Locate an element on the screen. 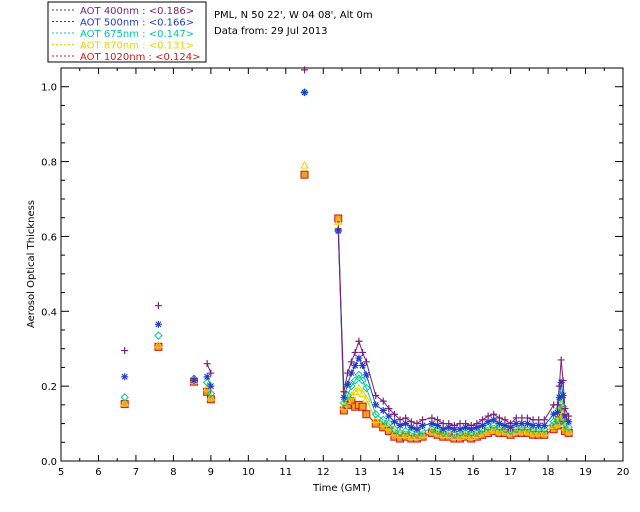  x-tick-label: 10 is located at coordinates (248, 472).